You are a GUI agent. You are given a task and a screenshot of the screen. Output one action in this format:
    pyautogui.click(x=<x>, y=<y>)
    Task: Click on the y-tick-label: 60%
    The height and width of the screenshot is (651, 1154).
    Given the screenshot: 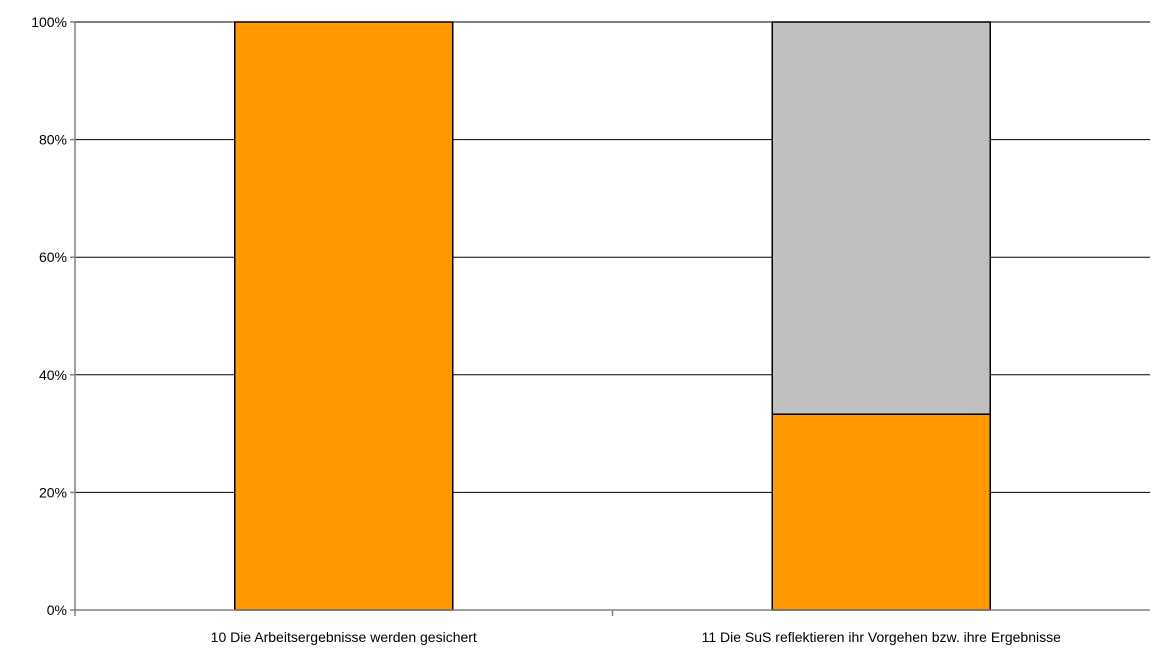 What is the action you would take?
    pyautogui.click(x=53, y=257)
    